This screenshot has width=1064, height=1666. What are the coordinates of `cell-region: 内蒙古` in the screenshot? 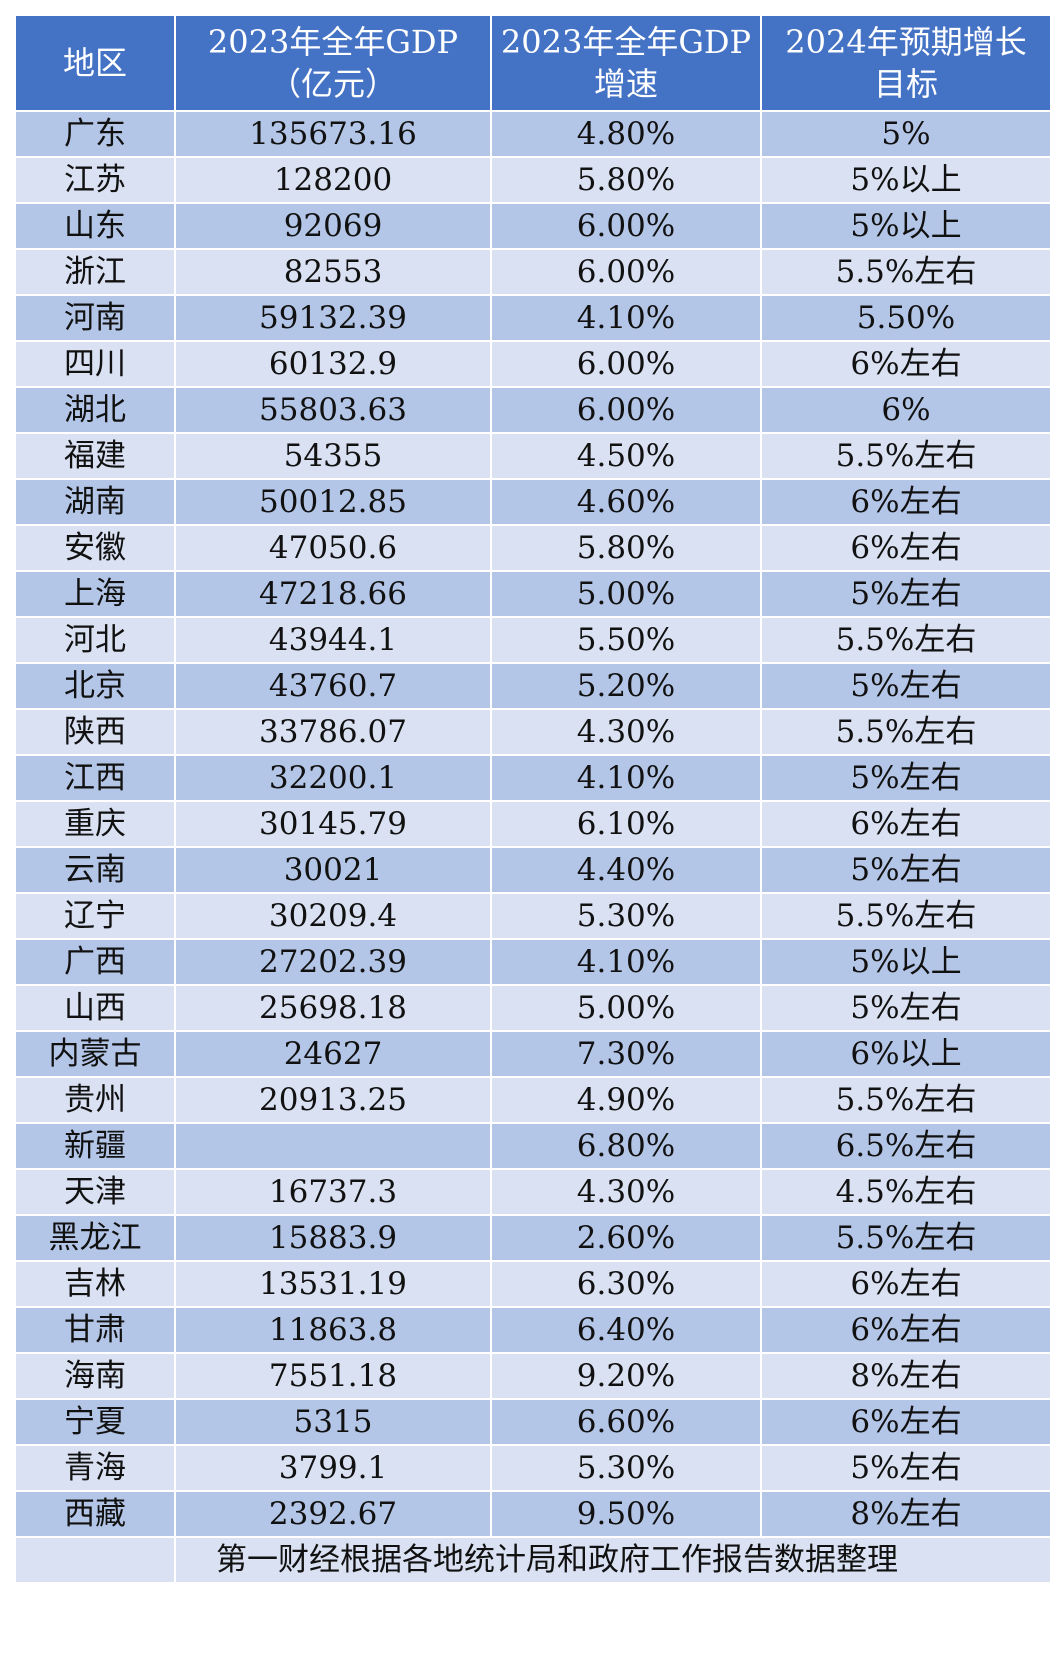 It's located at (95, 1054).